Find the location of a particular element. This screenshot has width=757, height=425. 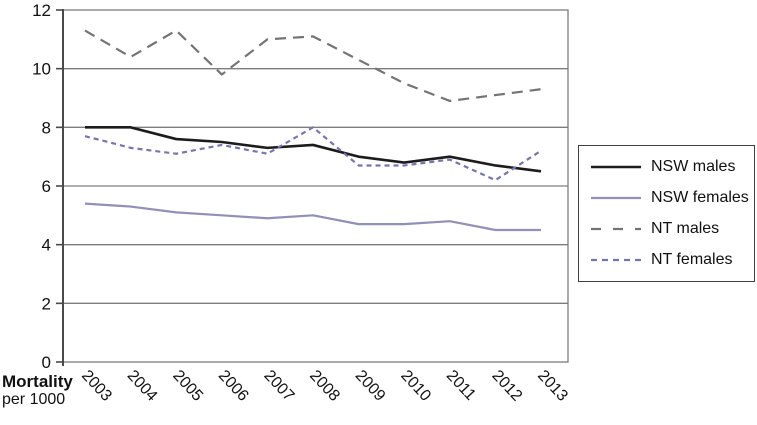

x-tick-label-2013: 2013 is located at coordinates (552, 386).